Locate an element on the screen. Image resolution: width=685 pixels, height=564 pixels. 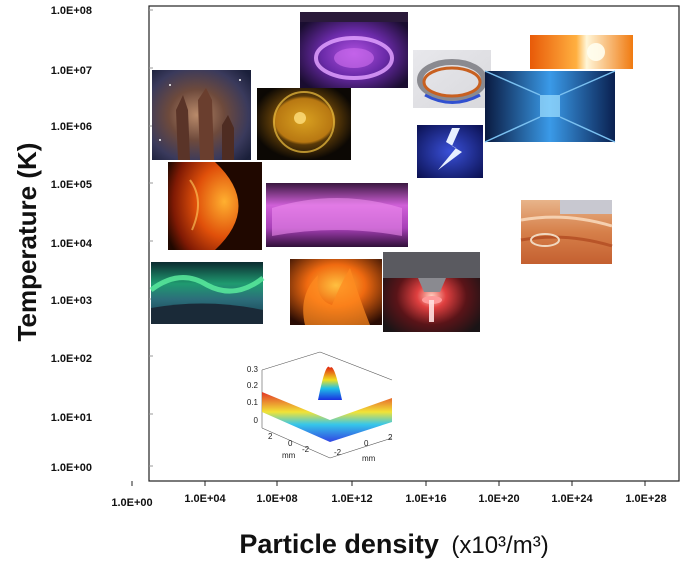
x-tick-label: 1.0E+12 is located at coordinates (351, 499).